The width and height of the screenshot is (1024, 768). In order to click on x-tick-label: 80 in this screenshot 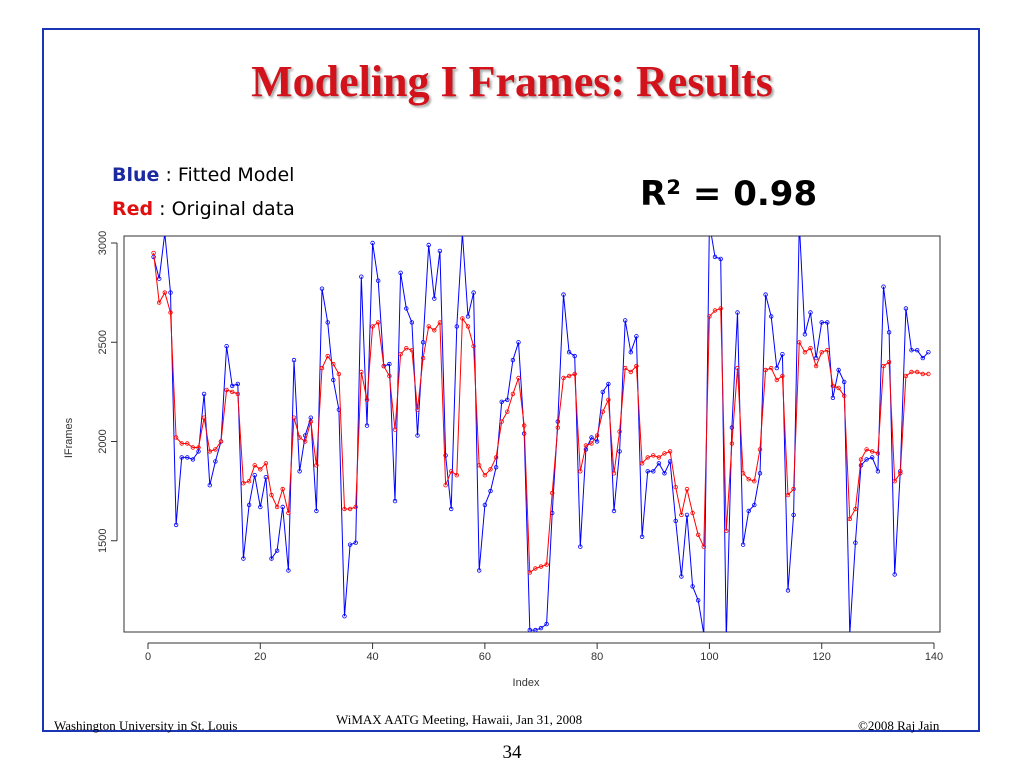, I will do `click(597, 657)`.